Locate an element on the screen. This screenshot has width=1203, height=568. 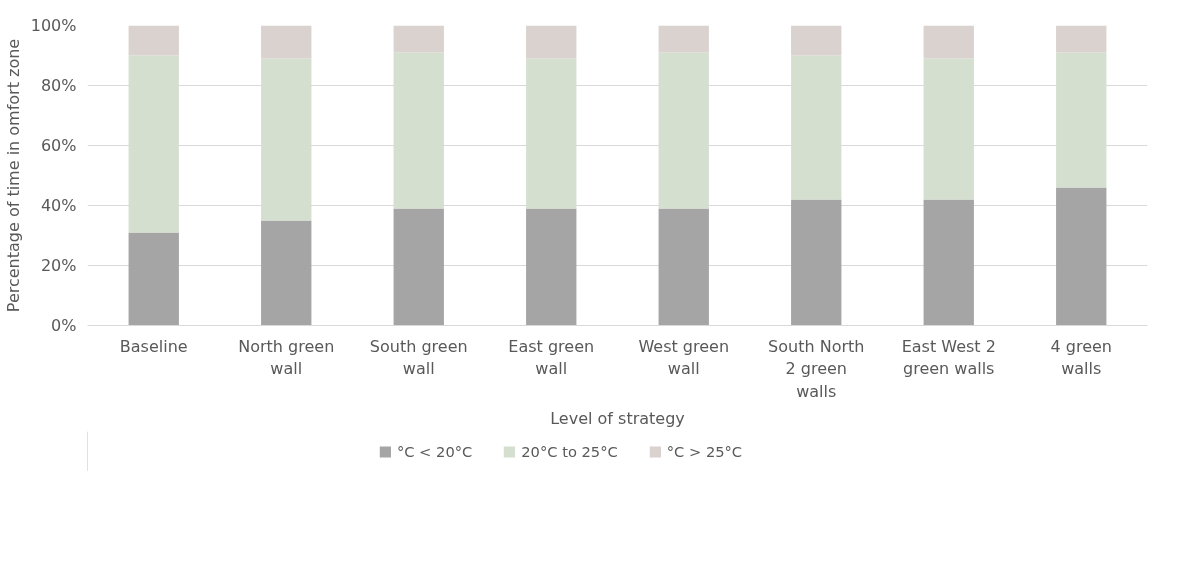
y-axis-title: Percentage of time in omfort zone is located at coordinates (13, 175).